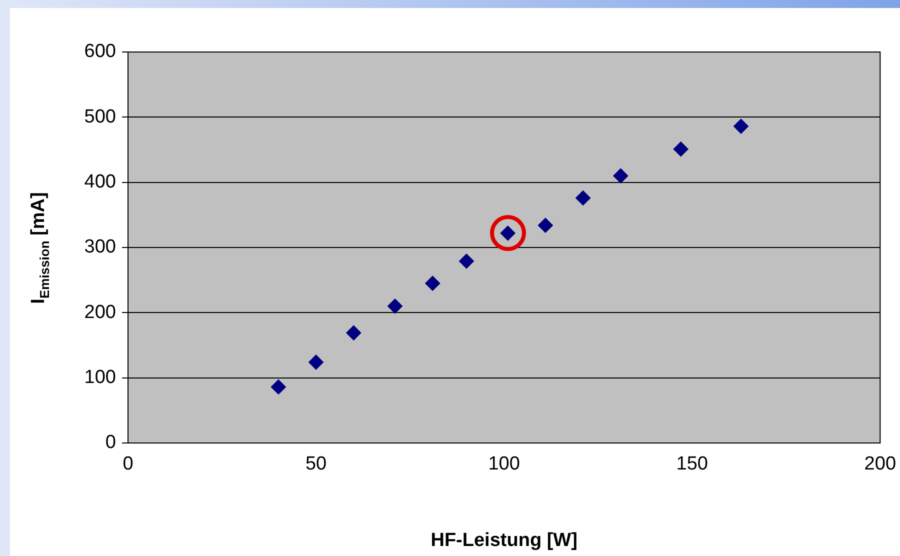  Describe the element at coordinates (100, 247) in the screenshot. I see `y-tick-label: 300` at that location.